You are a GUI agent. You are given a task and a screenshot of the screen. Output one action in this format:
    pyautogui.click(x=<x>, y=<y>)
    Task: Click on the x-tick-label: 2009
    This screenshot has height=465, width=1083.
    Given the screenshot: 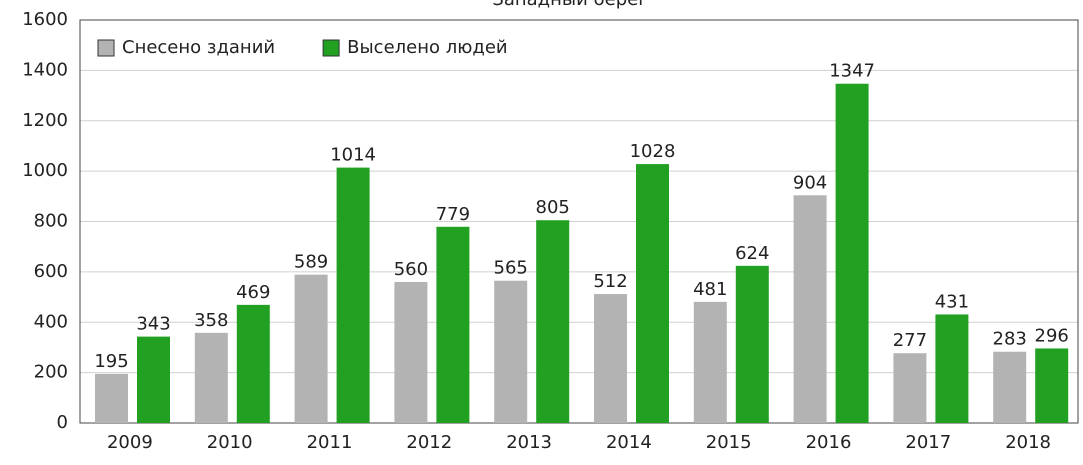 What is the action you would take?
    pyautogui.click(x=130, y=442)
    